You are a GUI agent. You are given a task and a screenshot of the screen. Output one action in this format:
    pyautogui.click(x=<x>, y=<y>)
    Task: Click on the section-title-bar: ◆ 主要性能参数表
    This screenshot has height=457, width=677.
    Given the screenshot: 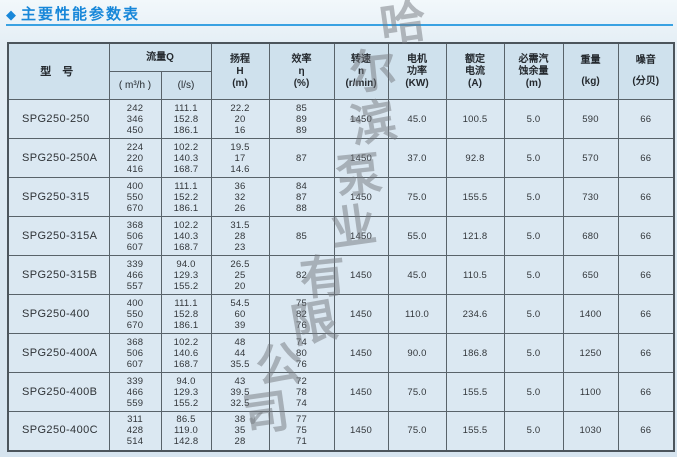 What is the action you would take?
    pyautogui.click(x=339, y=13)
    